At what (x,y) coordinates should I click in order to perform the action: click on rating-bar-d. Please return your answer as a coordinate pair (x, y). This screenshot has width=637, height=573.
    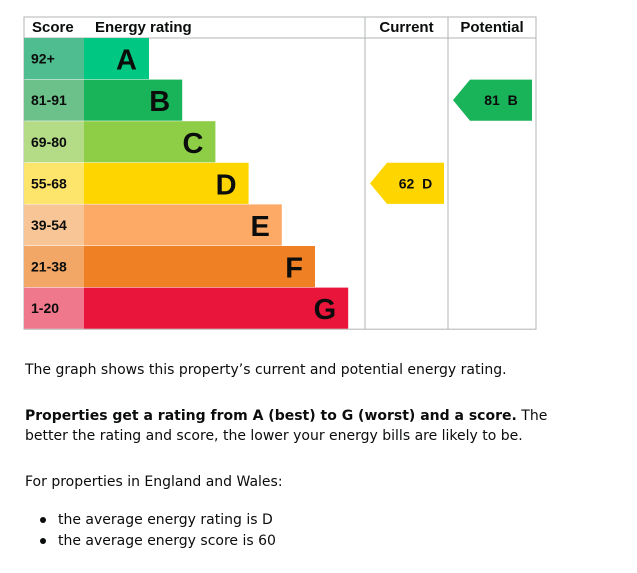
    Looking at the image, I should click on (166, 183).